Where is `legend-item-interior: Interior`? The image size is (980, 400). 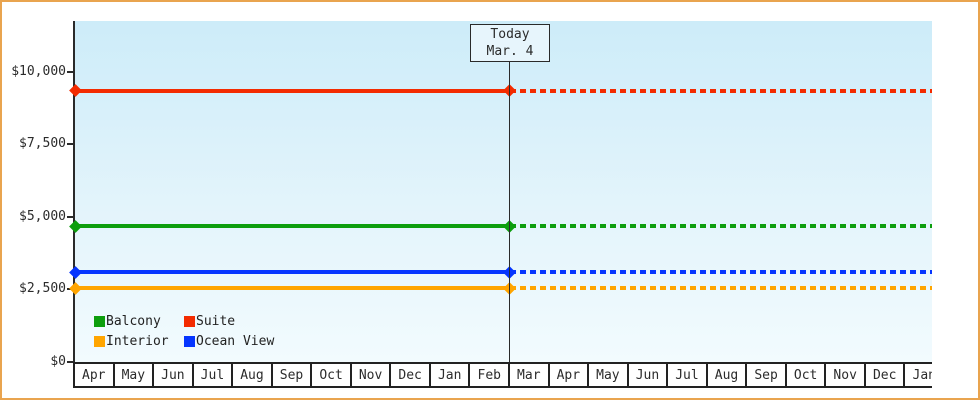 legend-item-interior: Interior is located at coordinates (139, 341).